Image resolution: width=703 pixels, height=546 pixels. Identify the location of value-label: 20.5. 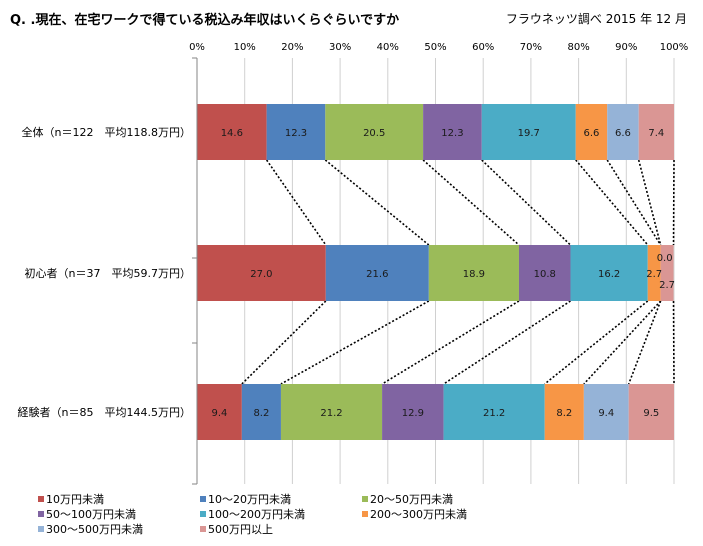
(374, 133).